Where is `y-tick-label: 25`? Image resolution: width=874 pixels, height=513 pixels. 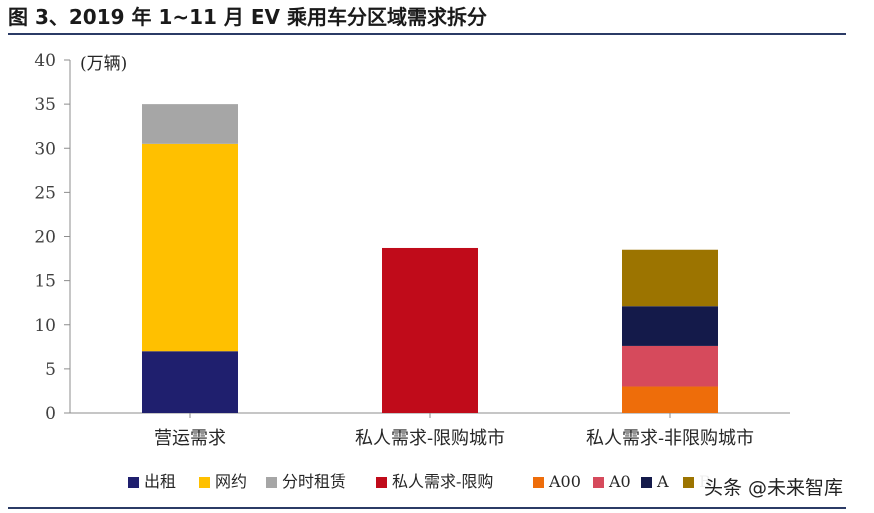
y-tick-label: 25 is located at coordinates (45, 193).